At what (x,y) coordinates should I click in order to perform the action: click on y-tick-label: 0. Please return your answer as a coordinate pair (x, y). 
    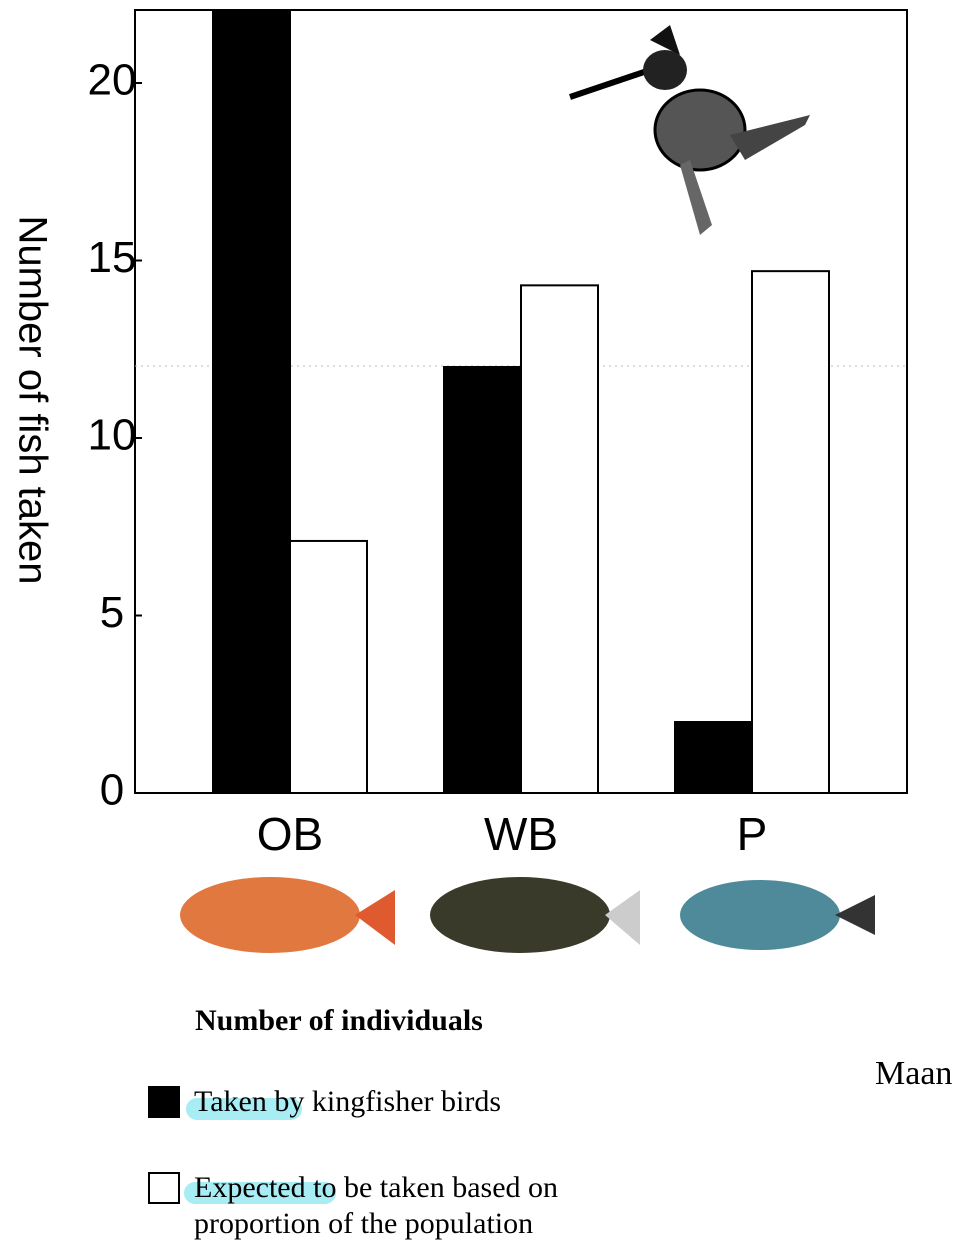
    Looking at the image, I should click on (112, 790).